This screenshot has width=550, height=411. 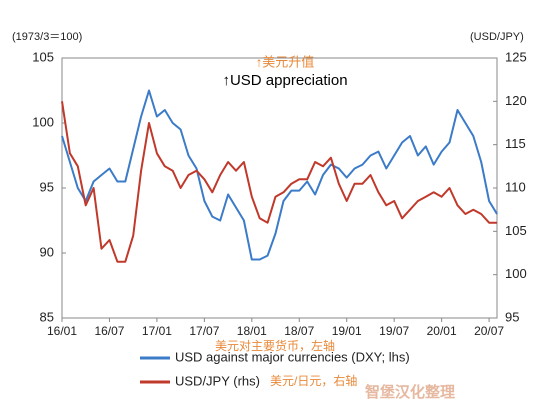 What do you see at coordinates (442, 331) in the screenshot?
I see `x-tick-label: 20/01` at bounding box center [442, 331].